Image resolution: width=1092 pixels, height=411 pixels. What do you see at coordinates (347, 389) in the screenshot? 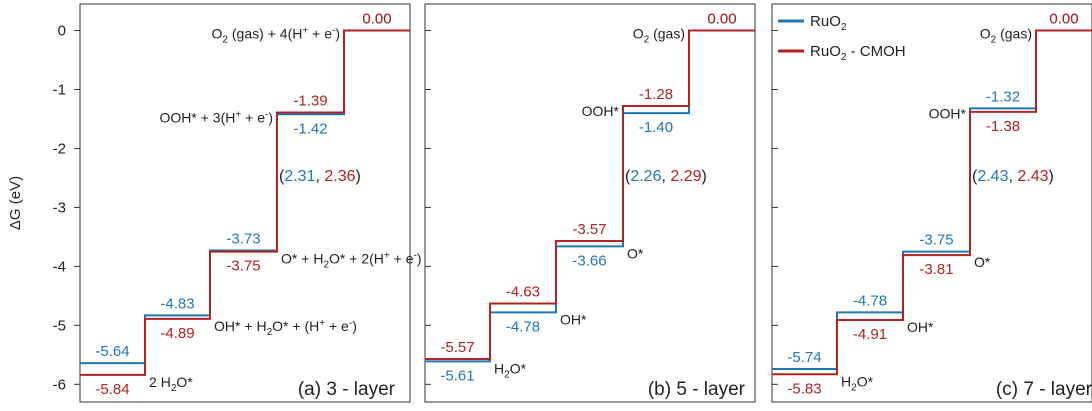
I see `panel-label: (a) 3 - layer` at bounding box center [347, 389].